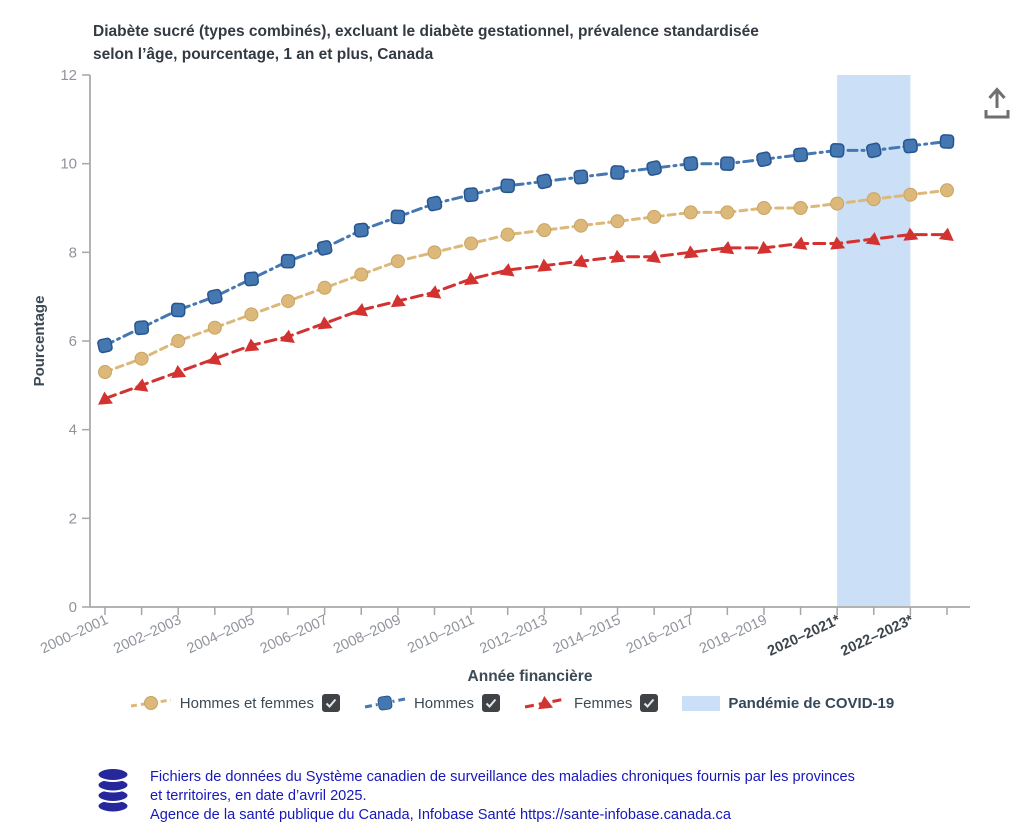 The image size is (1024, 828). What do you see at coordinates (246, 703) in the screenshot?
I see `legend-label-hommes-et-femmes: Hommes et femmes` at bounding box center [246, 703].